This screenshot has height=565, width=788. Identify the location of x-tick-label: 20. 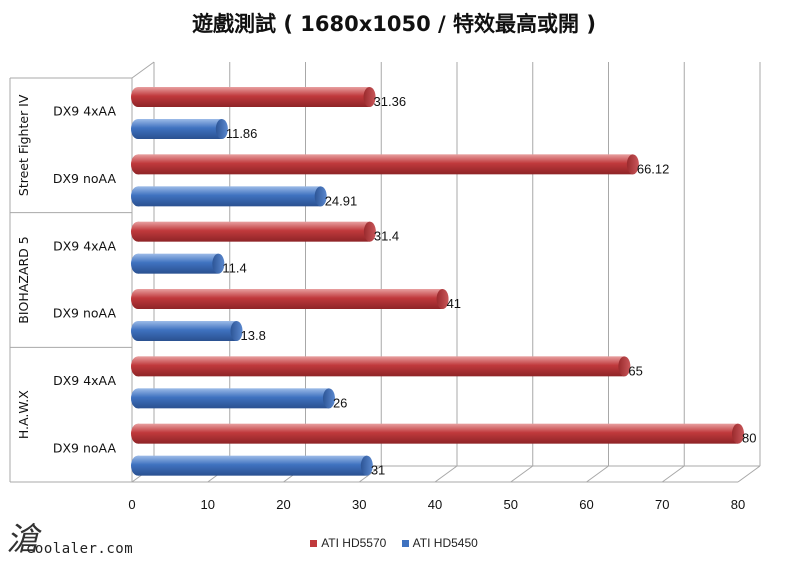
(283, 504).